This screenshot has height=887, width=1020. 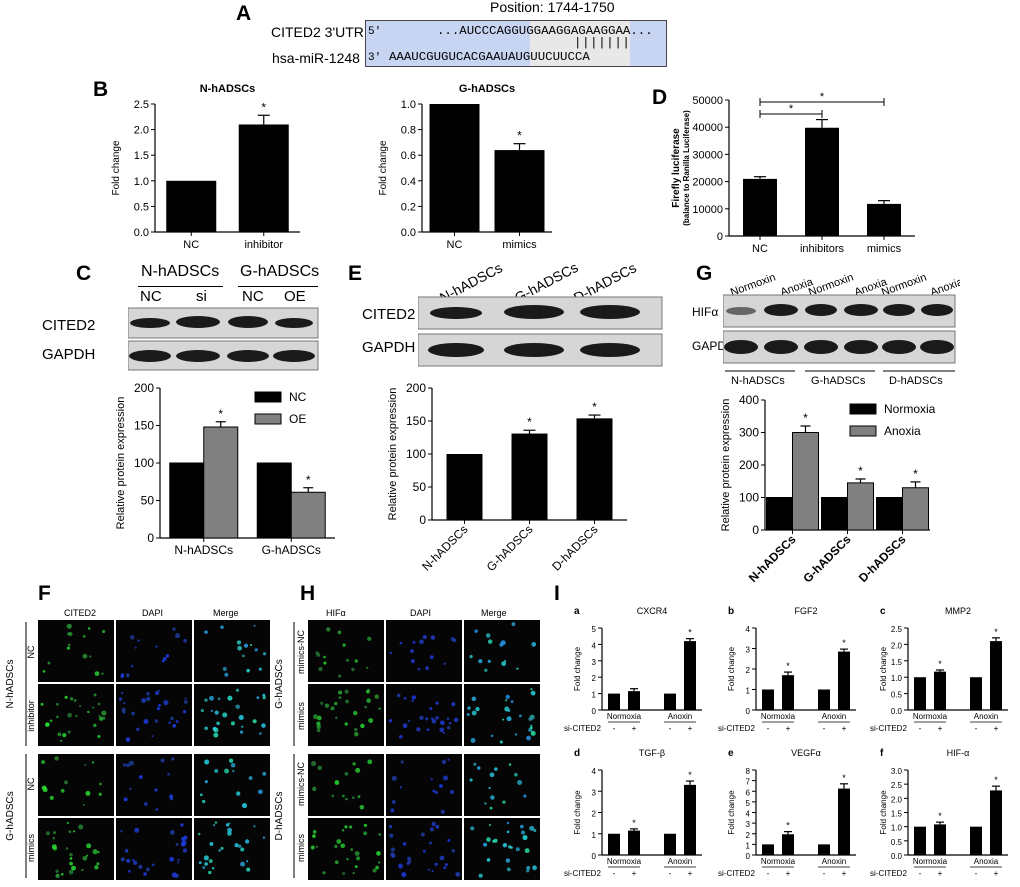 I want to click on blot-e-gapdh-label: GAPDH, so click(x=389, y=347).